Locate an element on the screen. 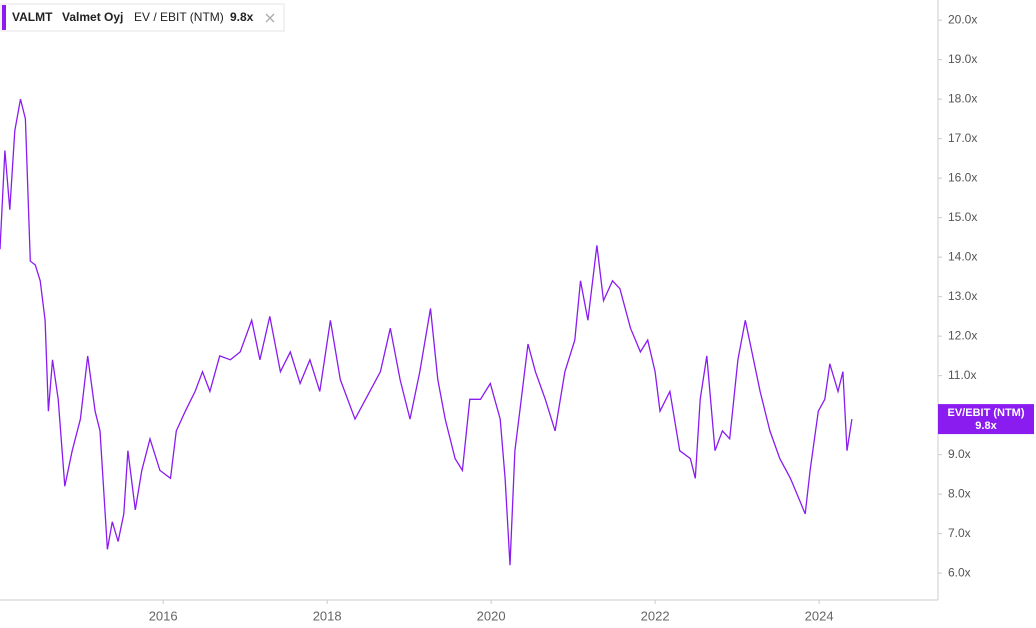 The image size is (1036, 628). legend-box is located at coordinates (142, 17).